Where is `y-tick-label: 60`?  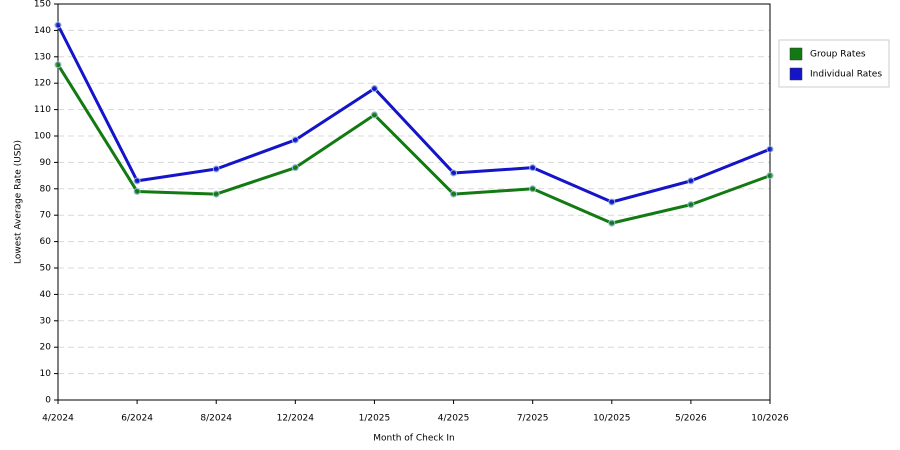
y-tick-label: 60 is located at coordinates (46, 242).